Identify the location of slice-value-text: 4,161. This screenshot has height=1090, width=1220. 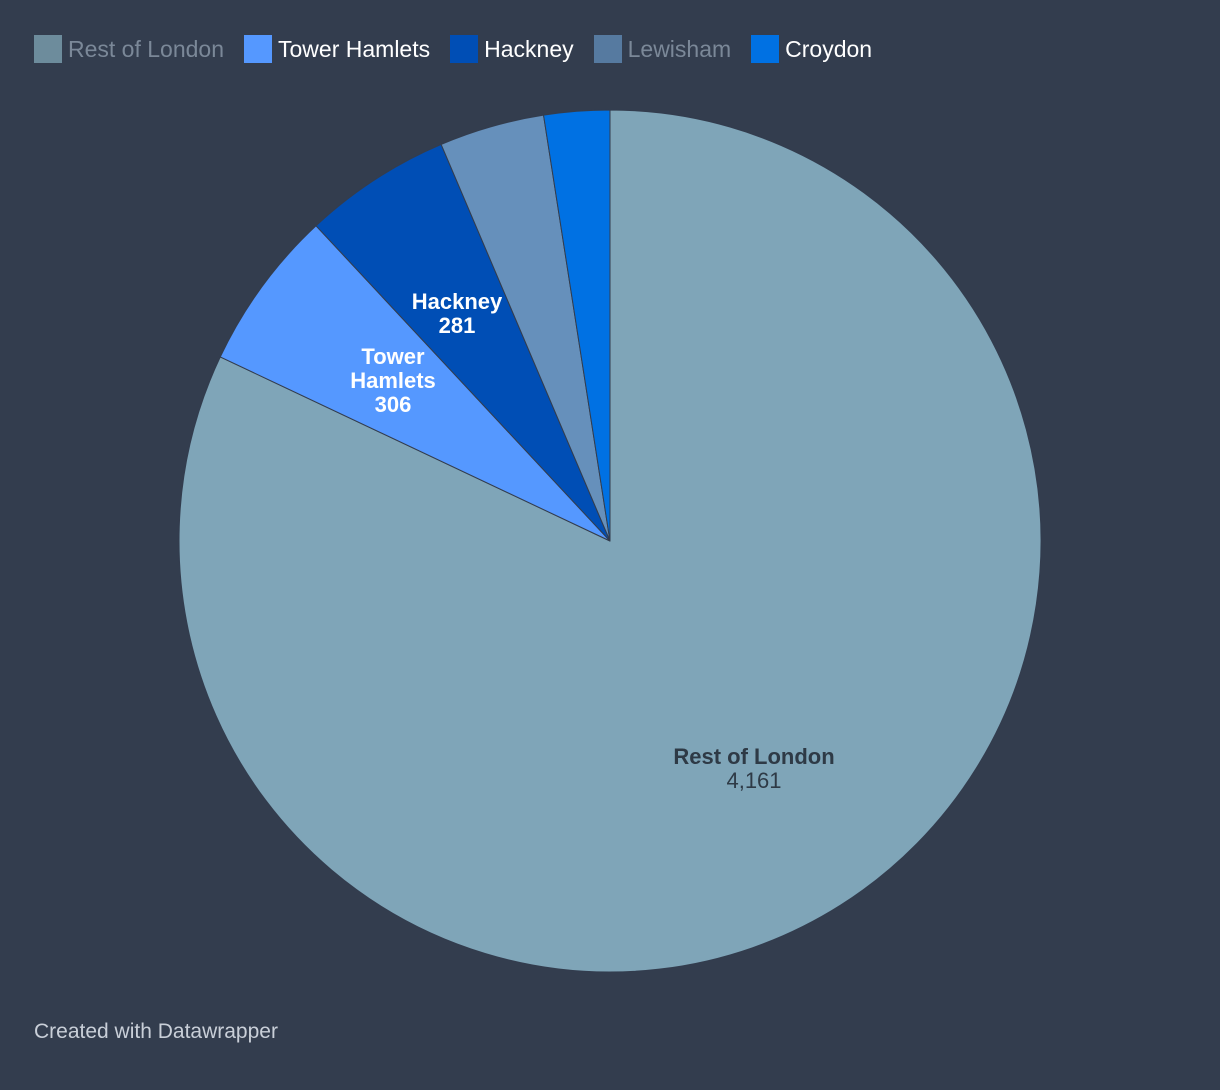
(753, 780).